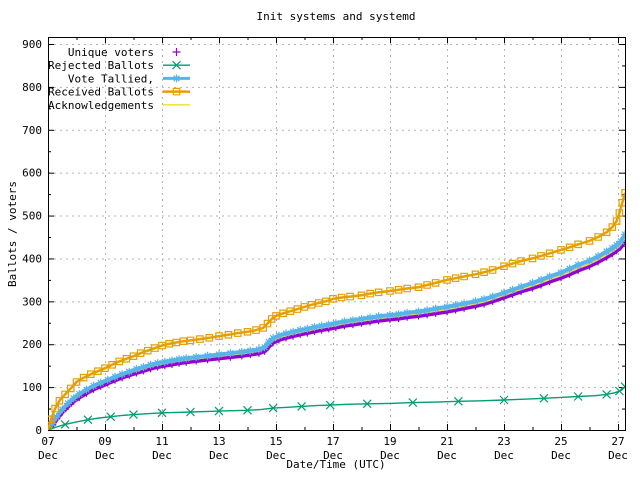 The image size is (640, 480). What do you see at coordinates (32, 387) in the screenshot?
I see `svg-text: 100` at bounding box center [32, 387].